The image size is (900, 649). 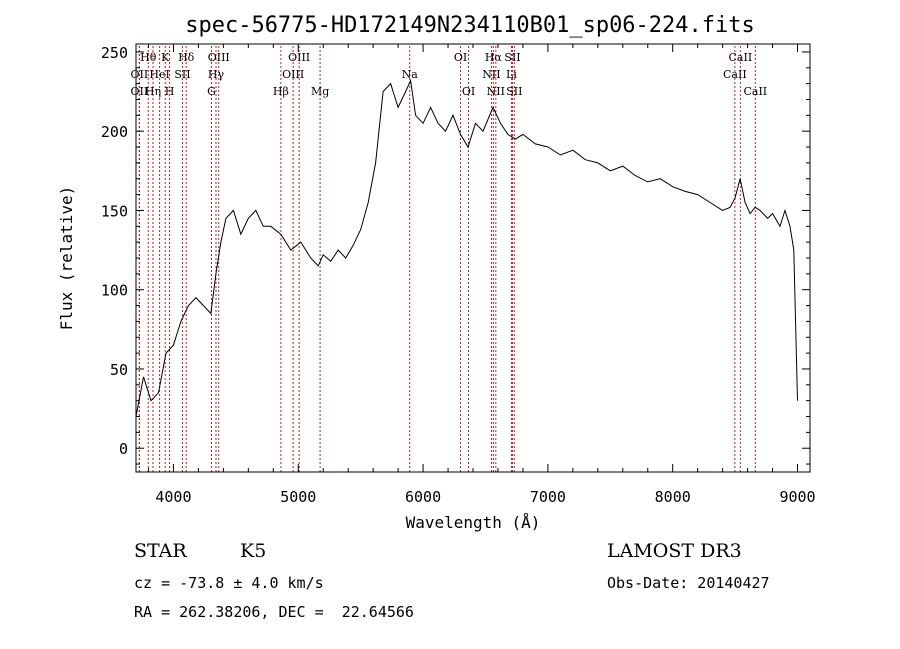 What do you see at coordinates (159, 74) in the screenshot?
I see `spectral-line-label: HeI` at bounding box center [159, 74].